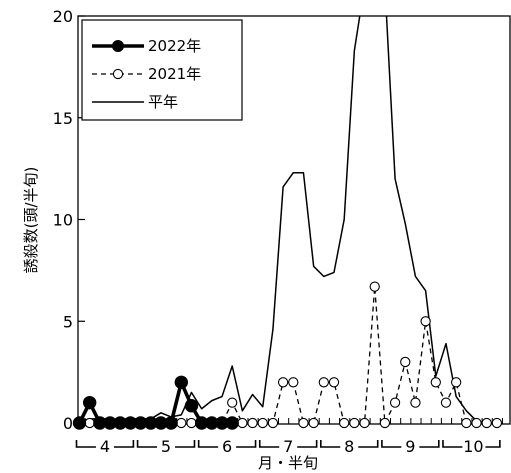 The width and height of the screenshot is (511, 473). I want to click on y-tick-label: 20, so click(63, 16).